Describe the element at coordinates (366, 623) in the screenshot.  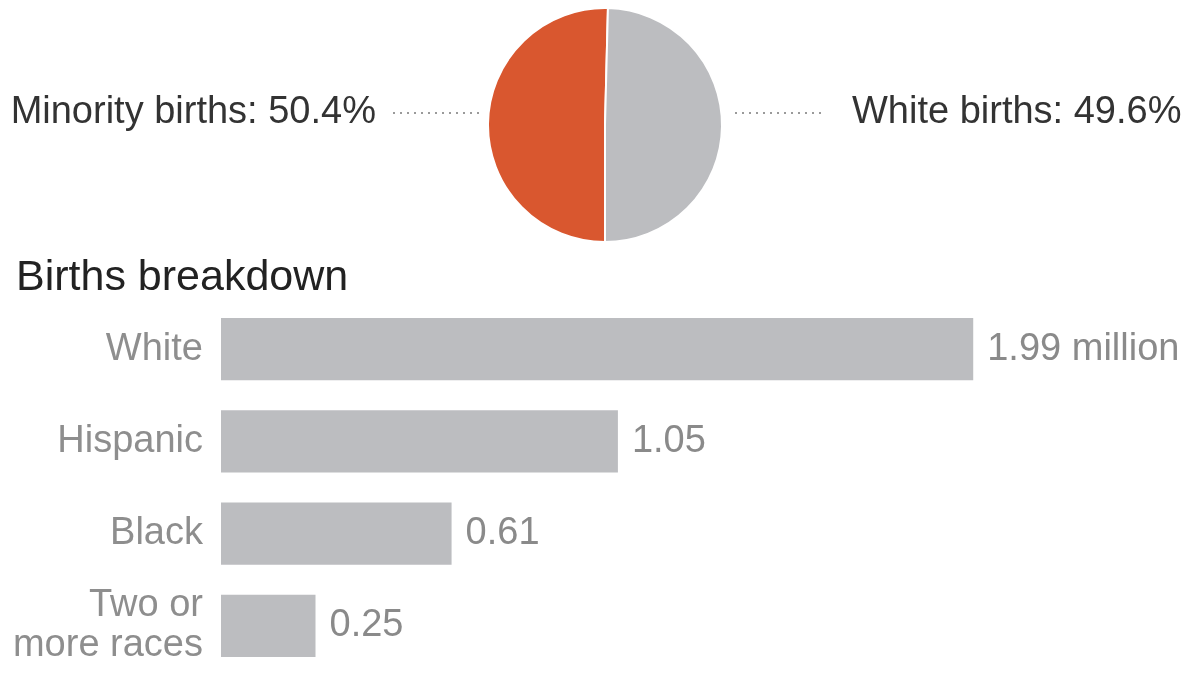
I see `data-label: 0.25` at that location.